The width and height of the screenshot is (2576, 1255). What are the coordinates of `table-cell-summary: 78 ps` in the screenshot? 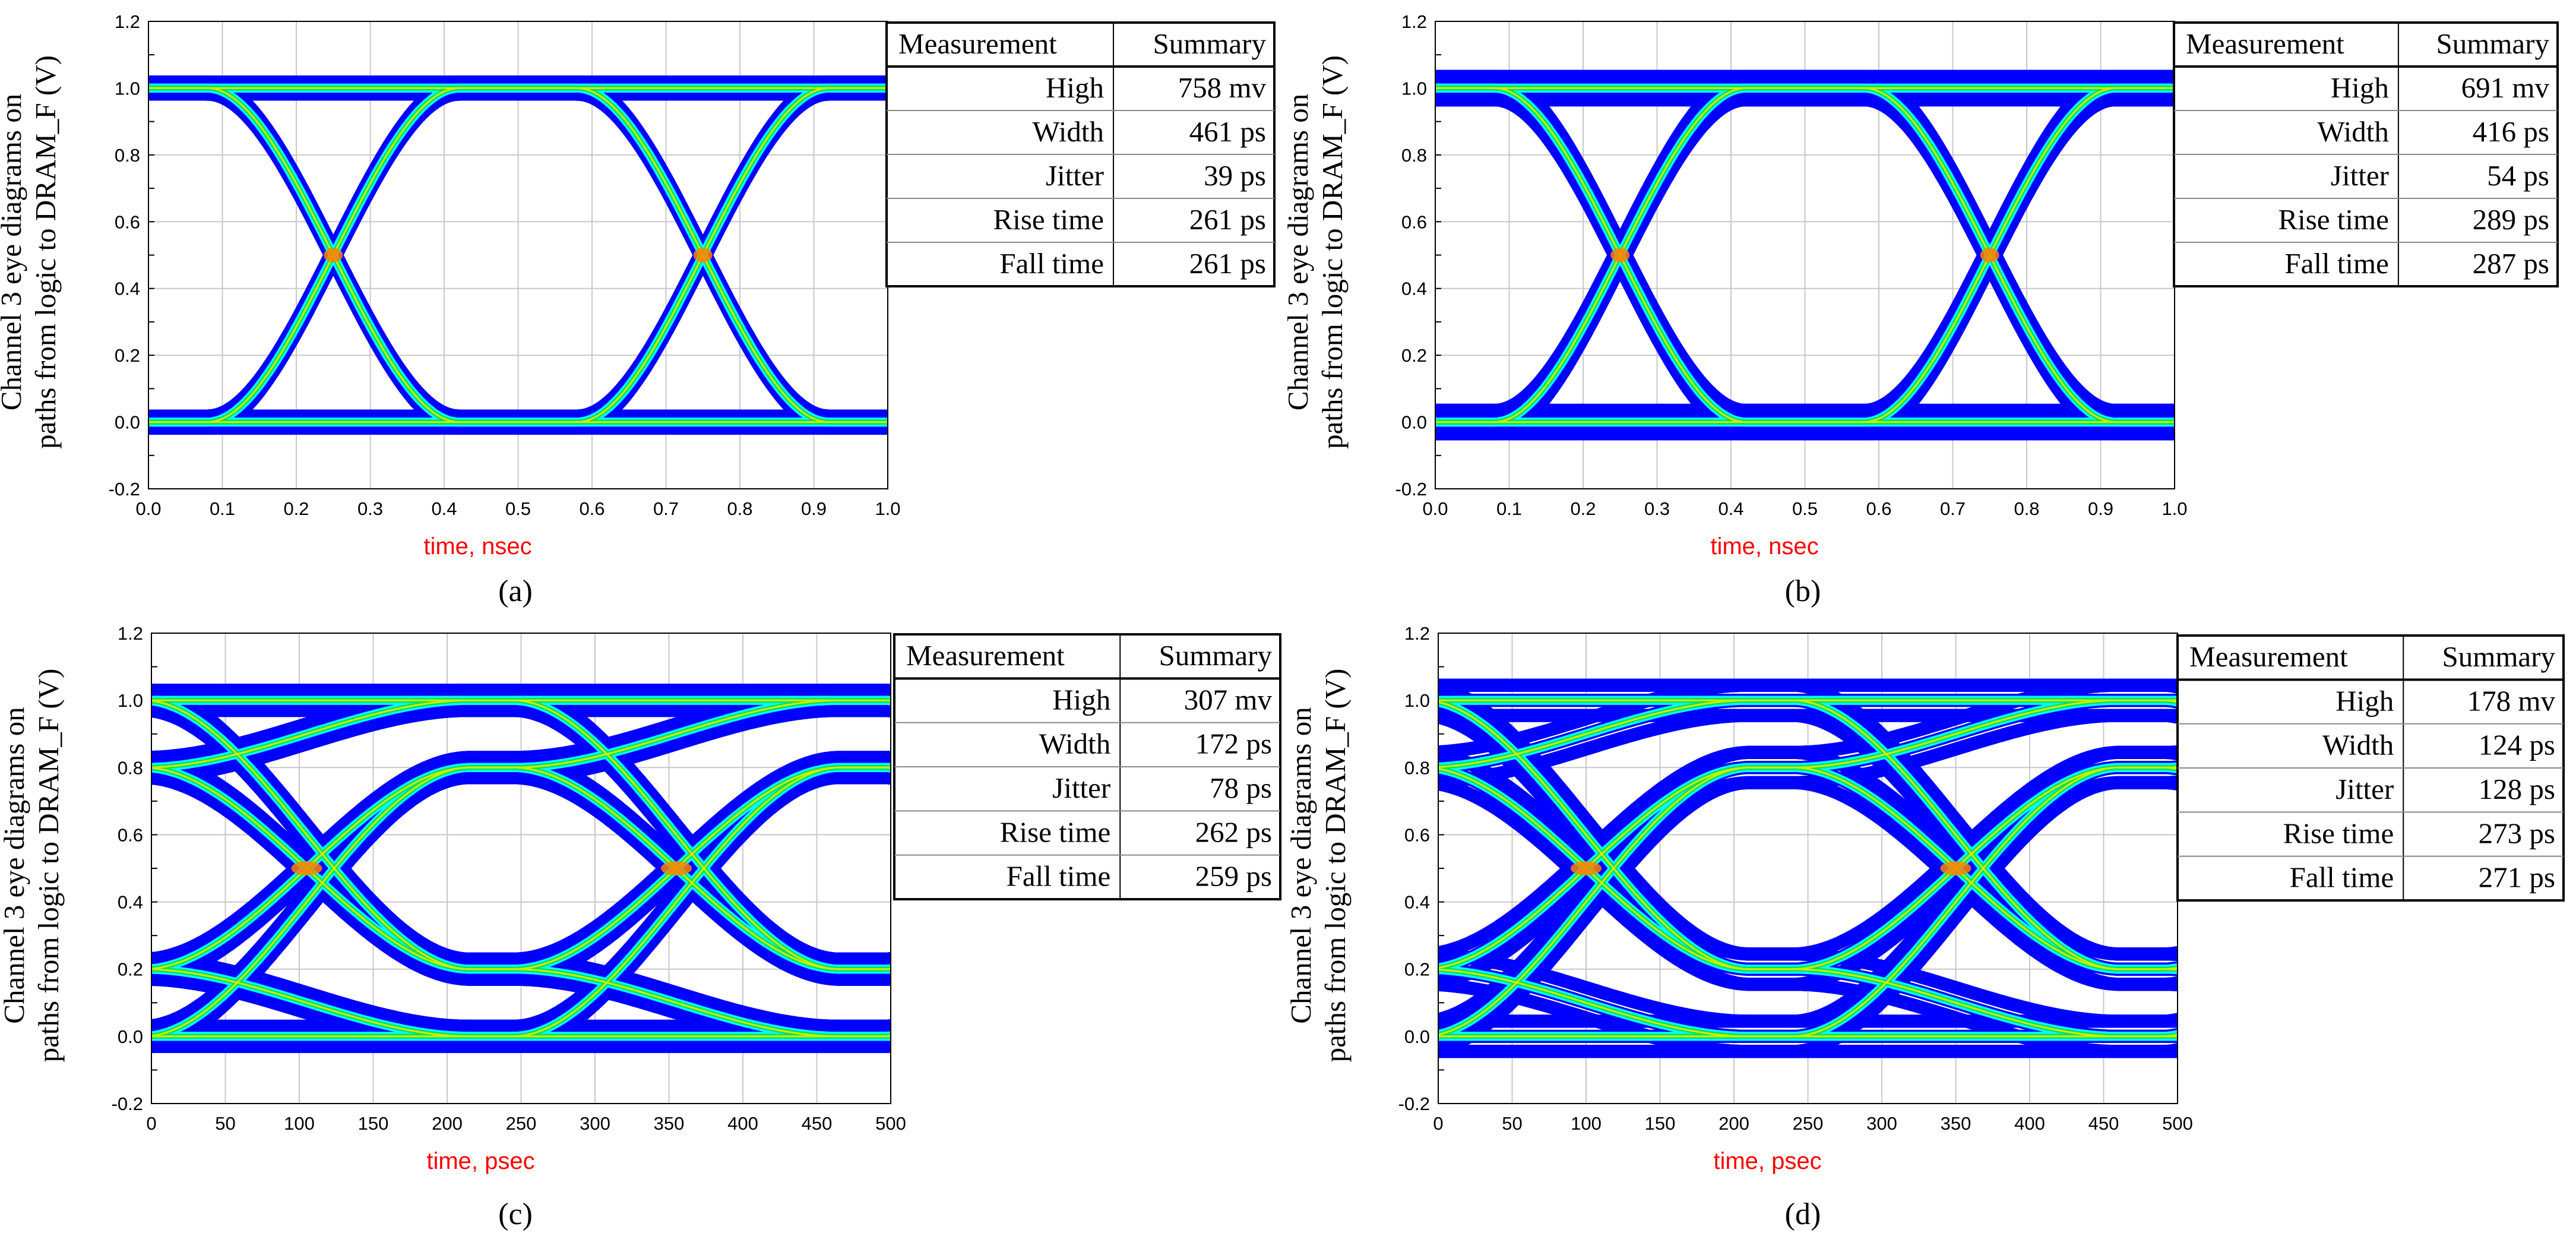 It's located at (1241, 788).